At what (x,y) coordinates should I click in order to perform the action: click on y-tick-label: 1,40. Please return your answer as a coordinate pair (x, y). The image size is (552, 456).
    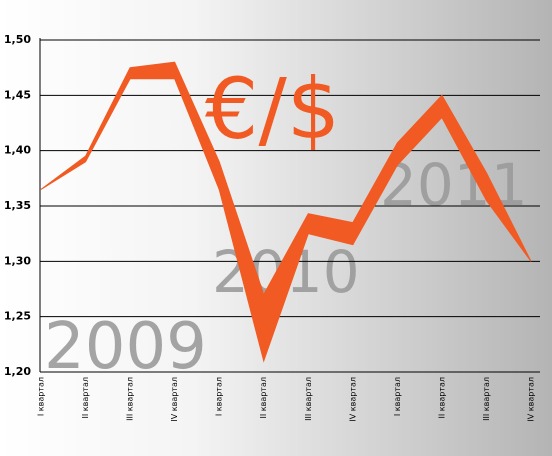
    Looking at the image, I should click on (17, 150).